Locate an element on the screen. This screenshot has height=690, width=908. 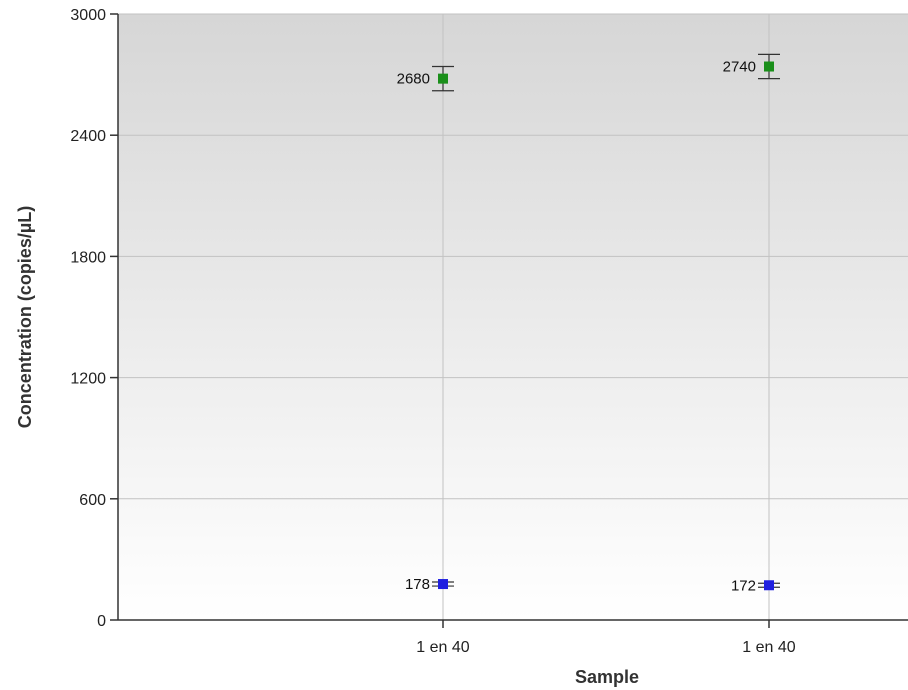
y-tick-label: 2400 is located at coordinates (88, 136).